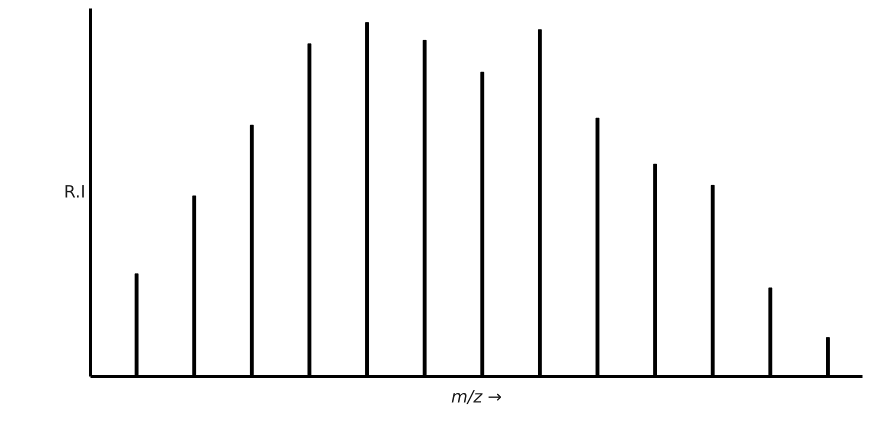 The height and width of the screenshot is (426, 872). I want to click on y-axis-title: R.I, so click(75, 192).